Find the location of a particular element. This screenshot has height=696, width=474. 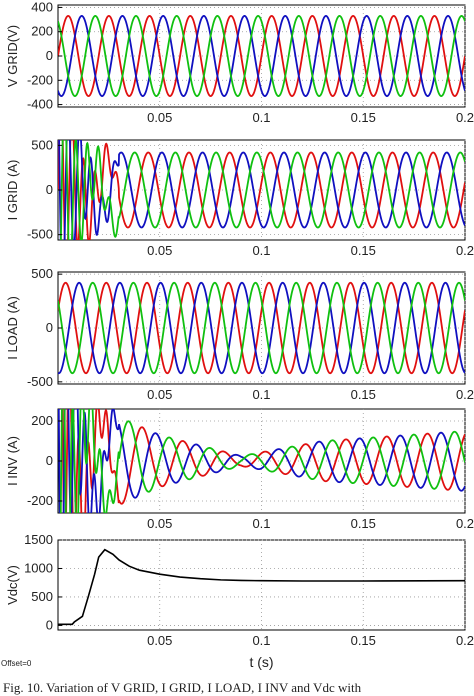

y-tick-label: 1500 is located at coordinates (38, 539).